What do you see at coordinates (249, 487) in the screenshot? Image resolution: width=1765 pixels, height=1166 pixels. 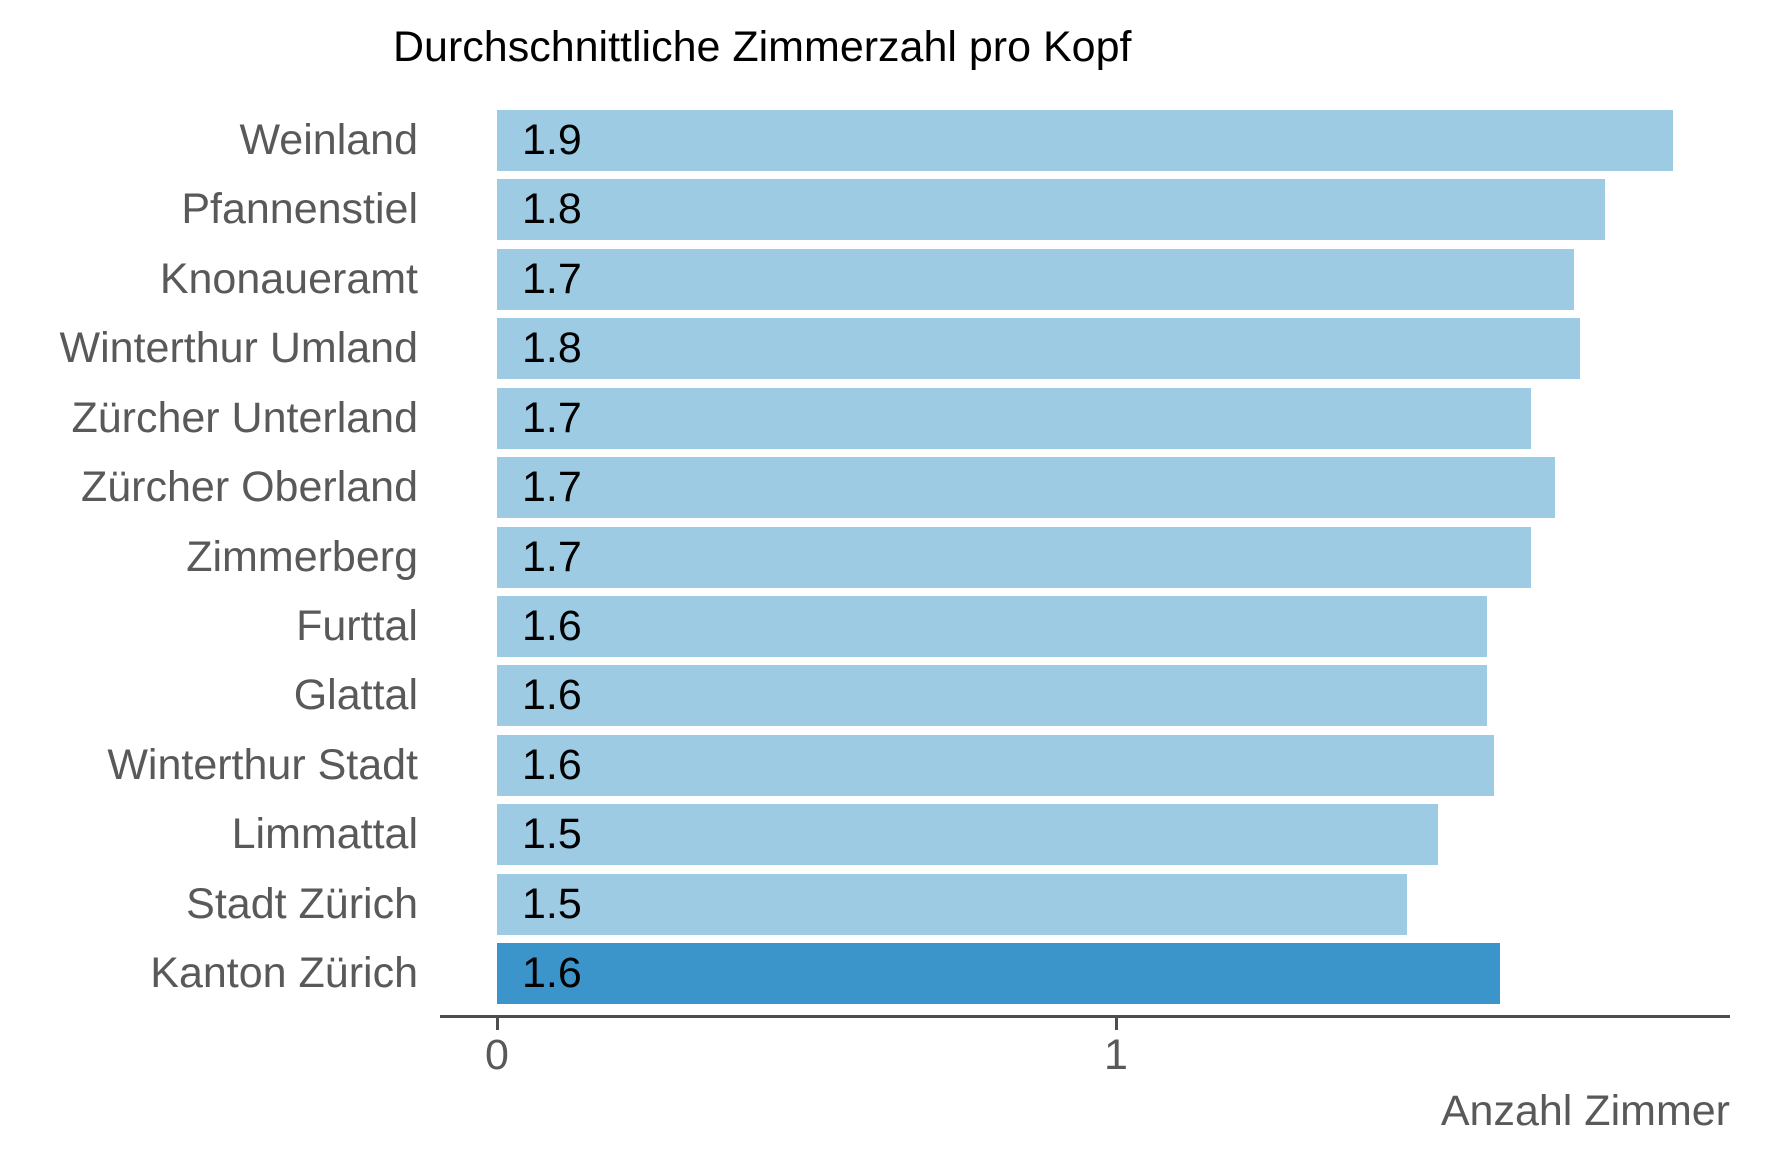 I see `category-label: Zürcher Oberland` at bounding box center [249, 487].